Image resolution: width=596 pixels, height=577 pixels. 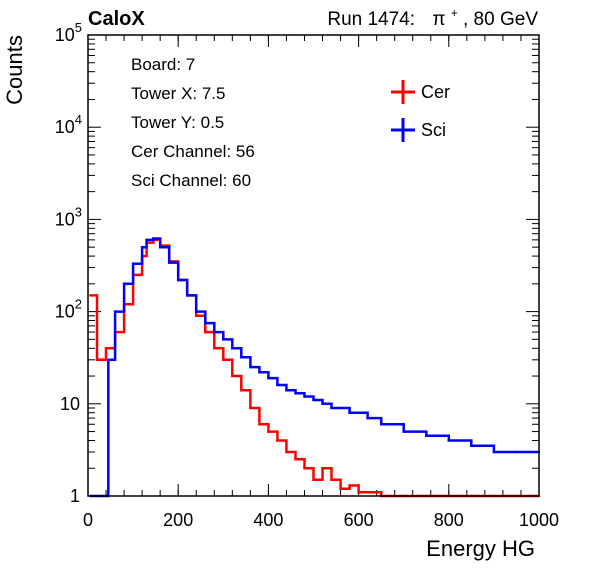 What do you see at coordinates (268, 520) in the screenshot?
I see `x-tick-label: 400` at bounding box center [268, 520].